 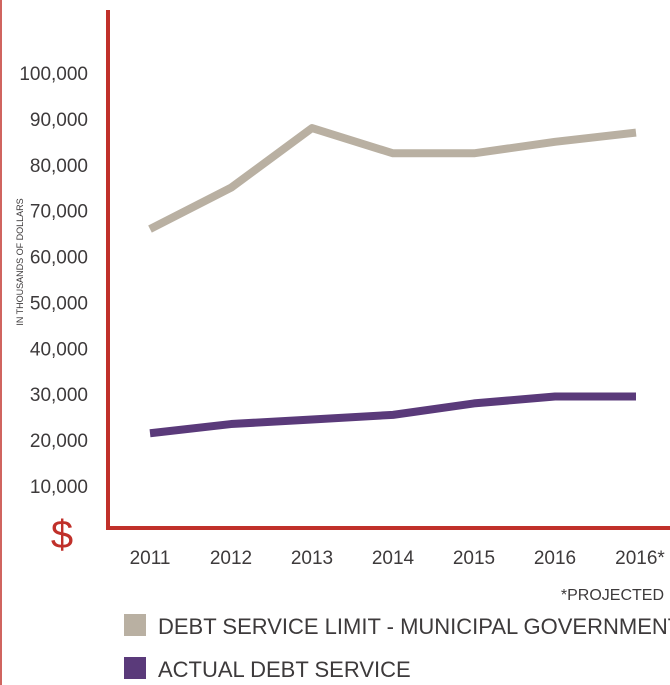 I want to click on y-tick-label: 90,000, so click(x=59, y=120).